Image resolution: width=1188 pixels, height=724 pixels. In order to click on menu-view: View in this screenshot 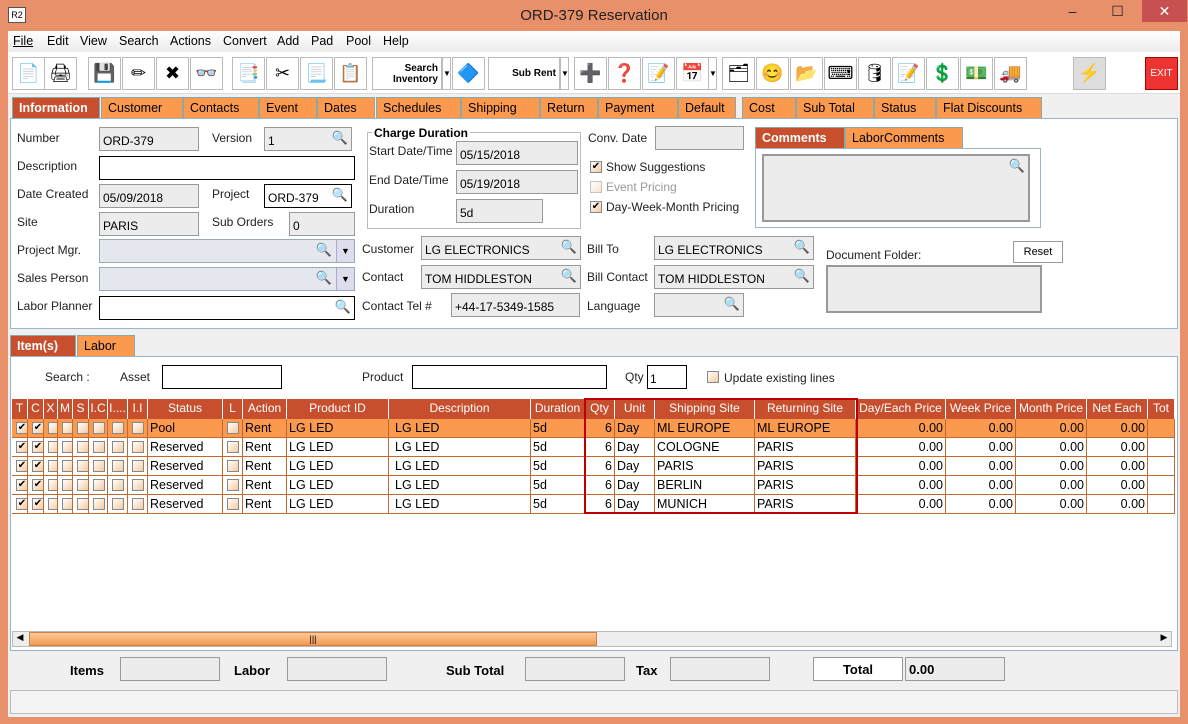, I will do `click(93, 41)`.